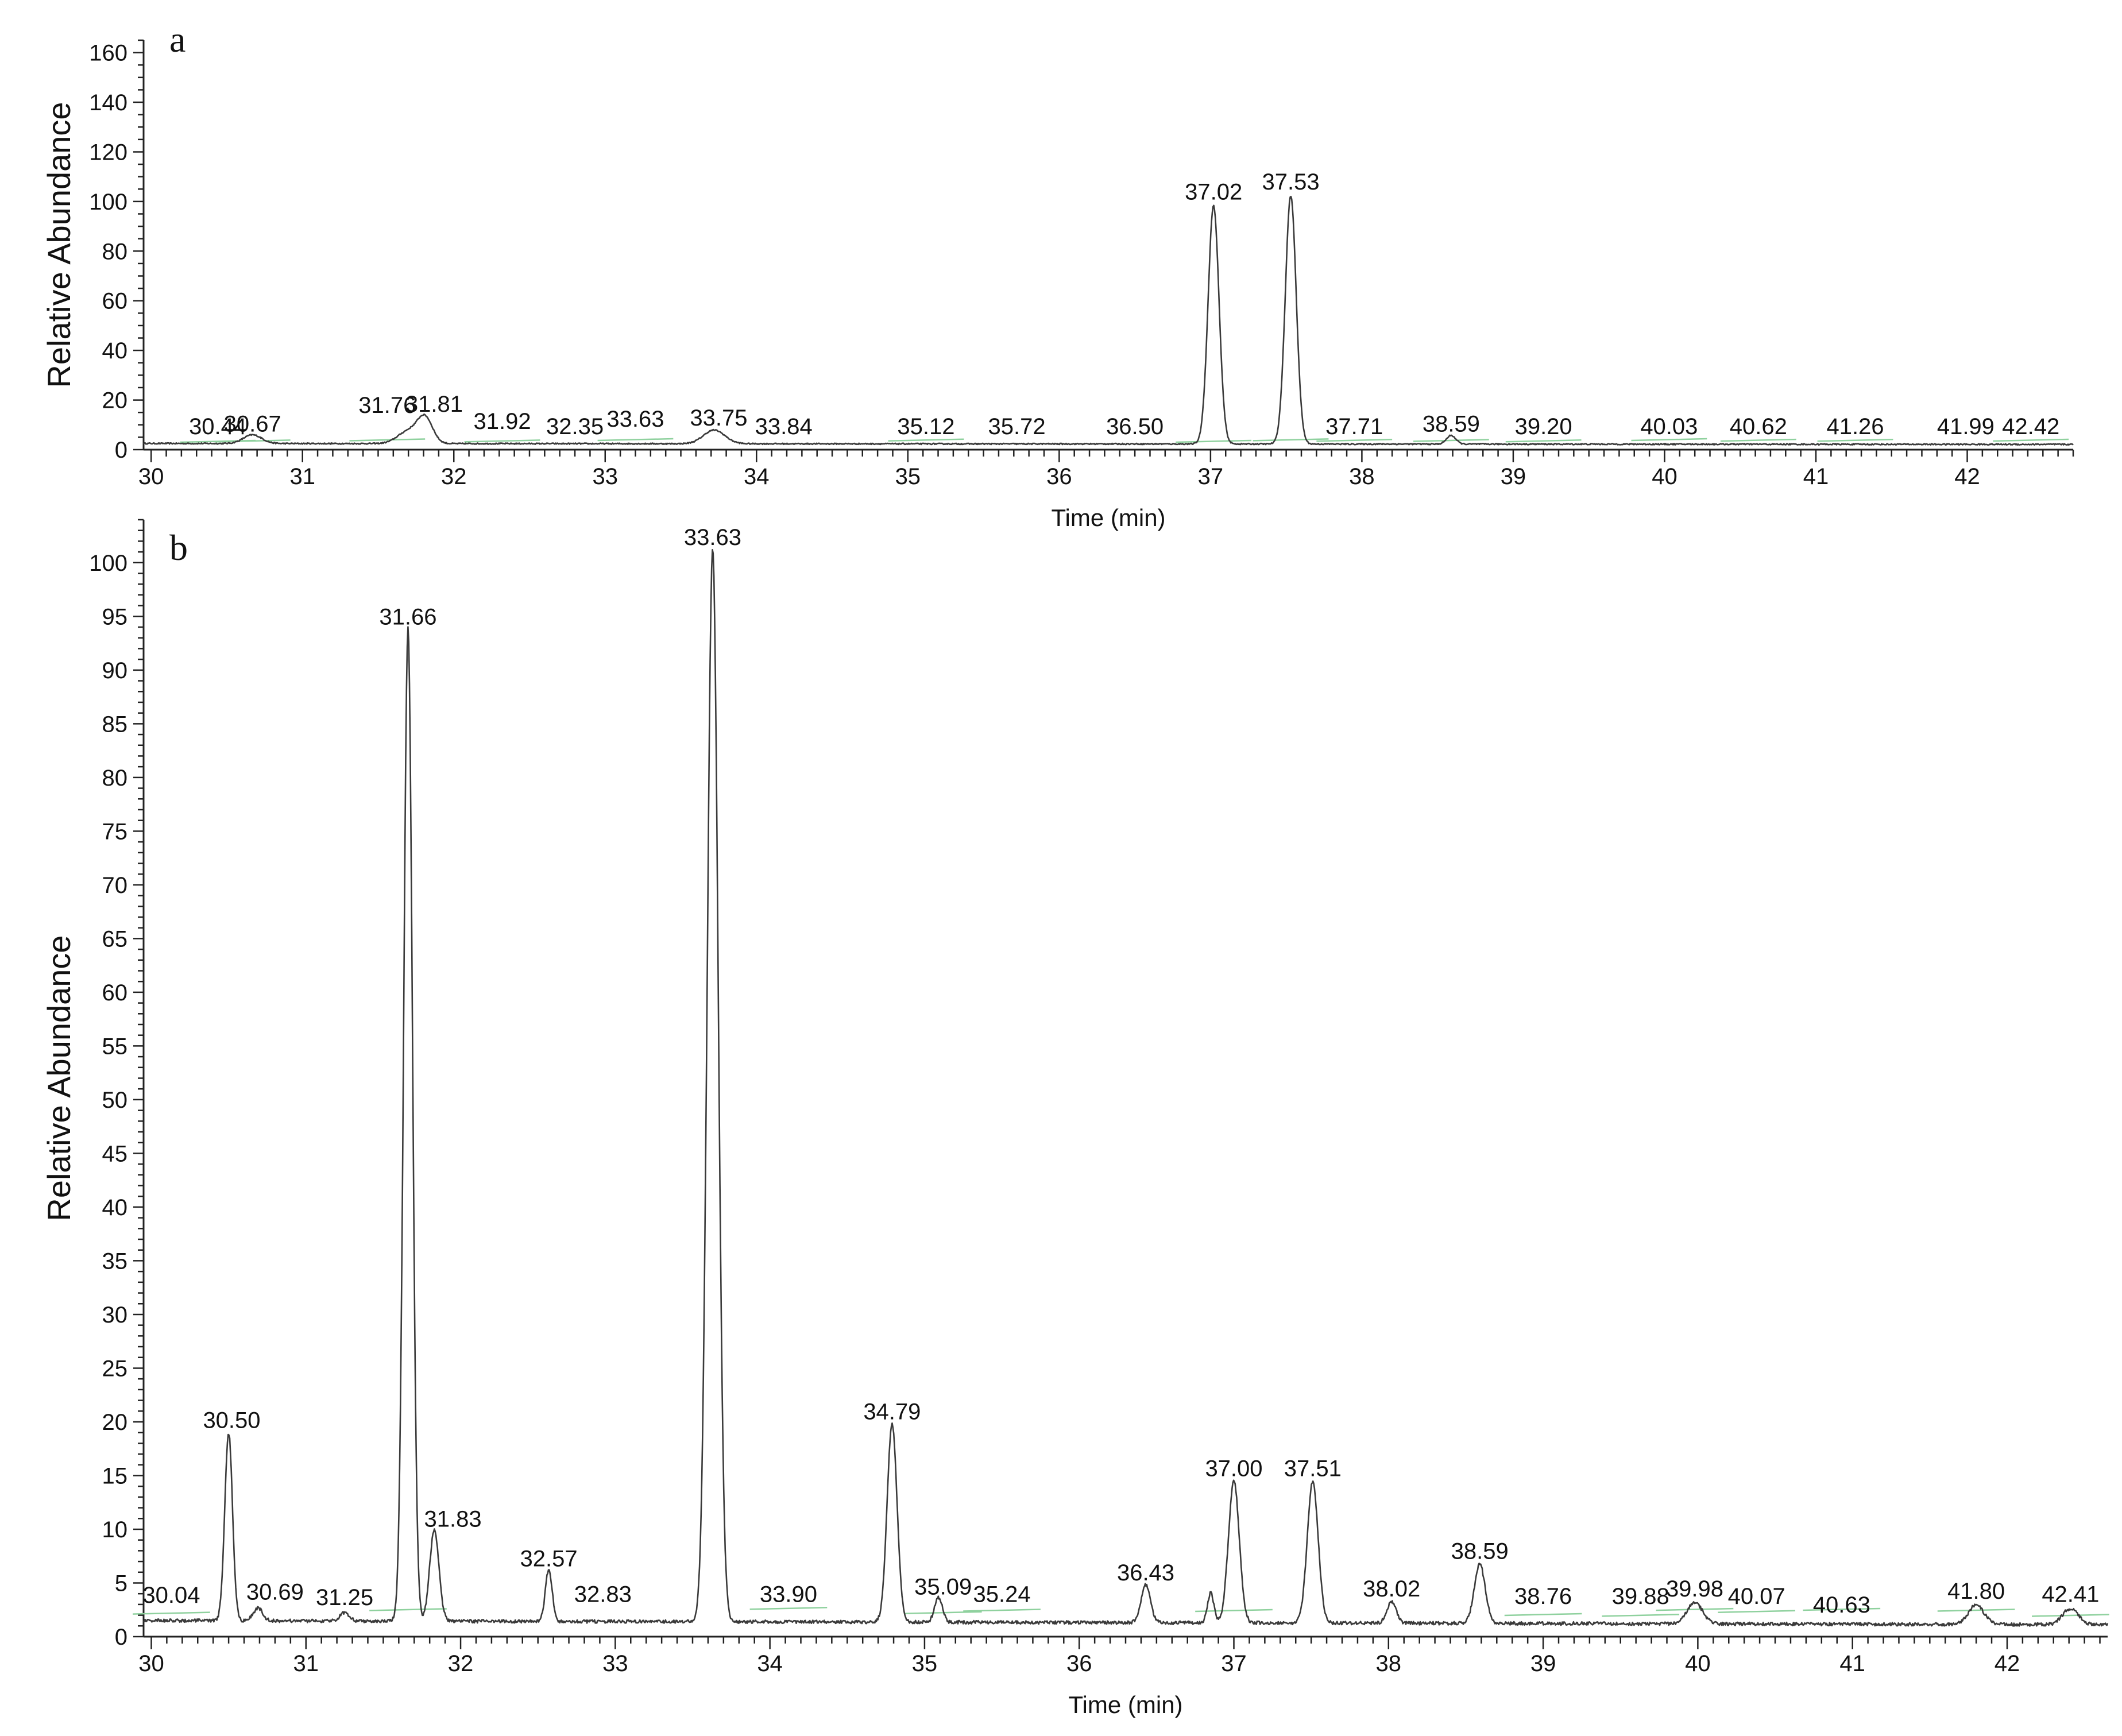  I want to click on peak-label: 31.76, so click(387, 405).